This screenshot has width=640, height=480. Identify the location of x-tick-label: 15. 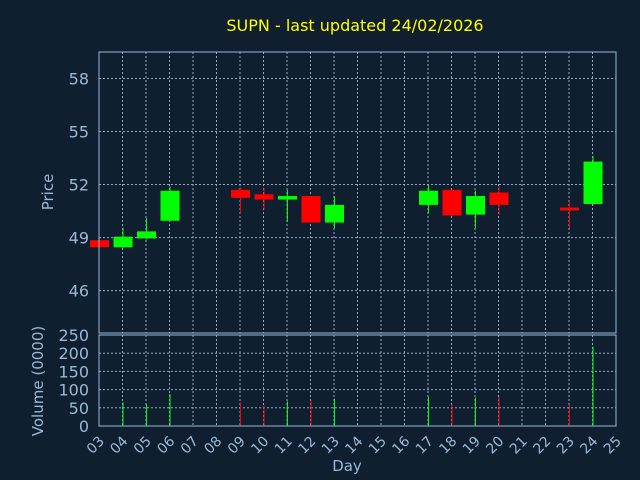
(378, 446).